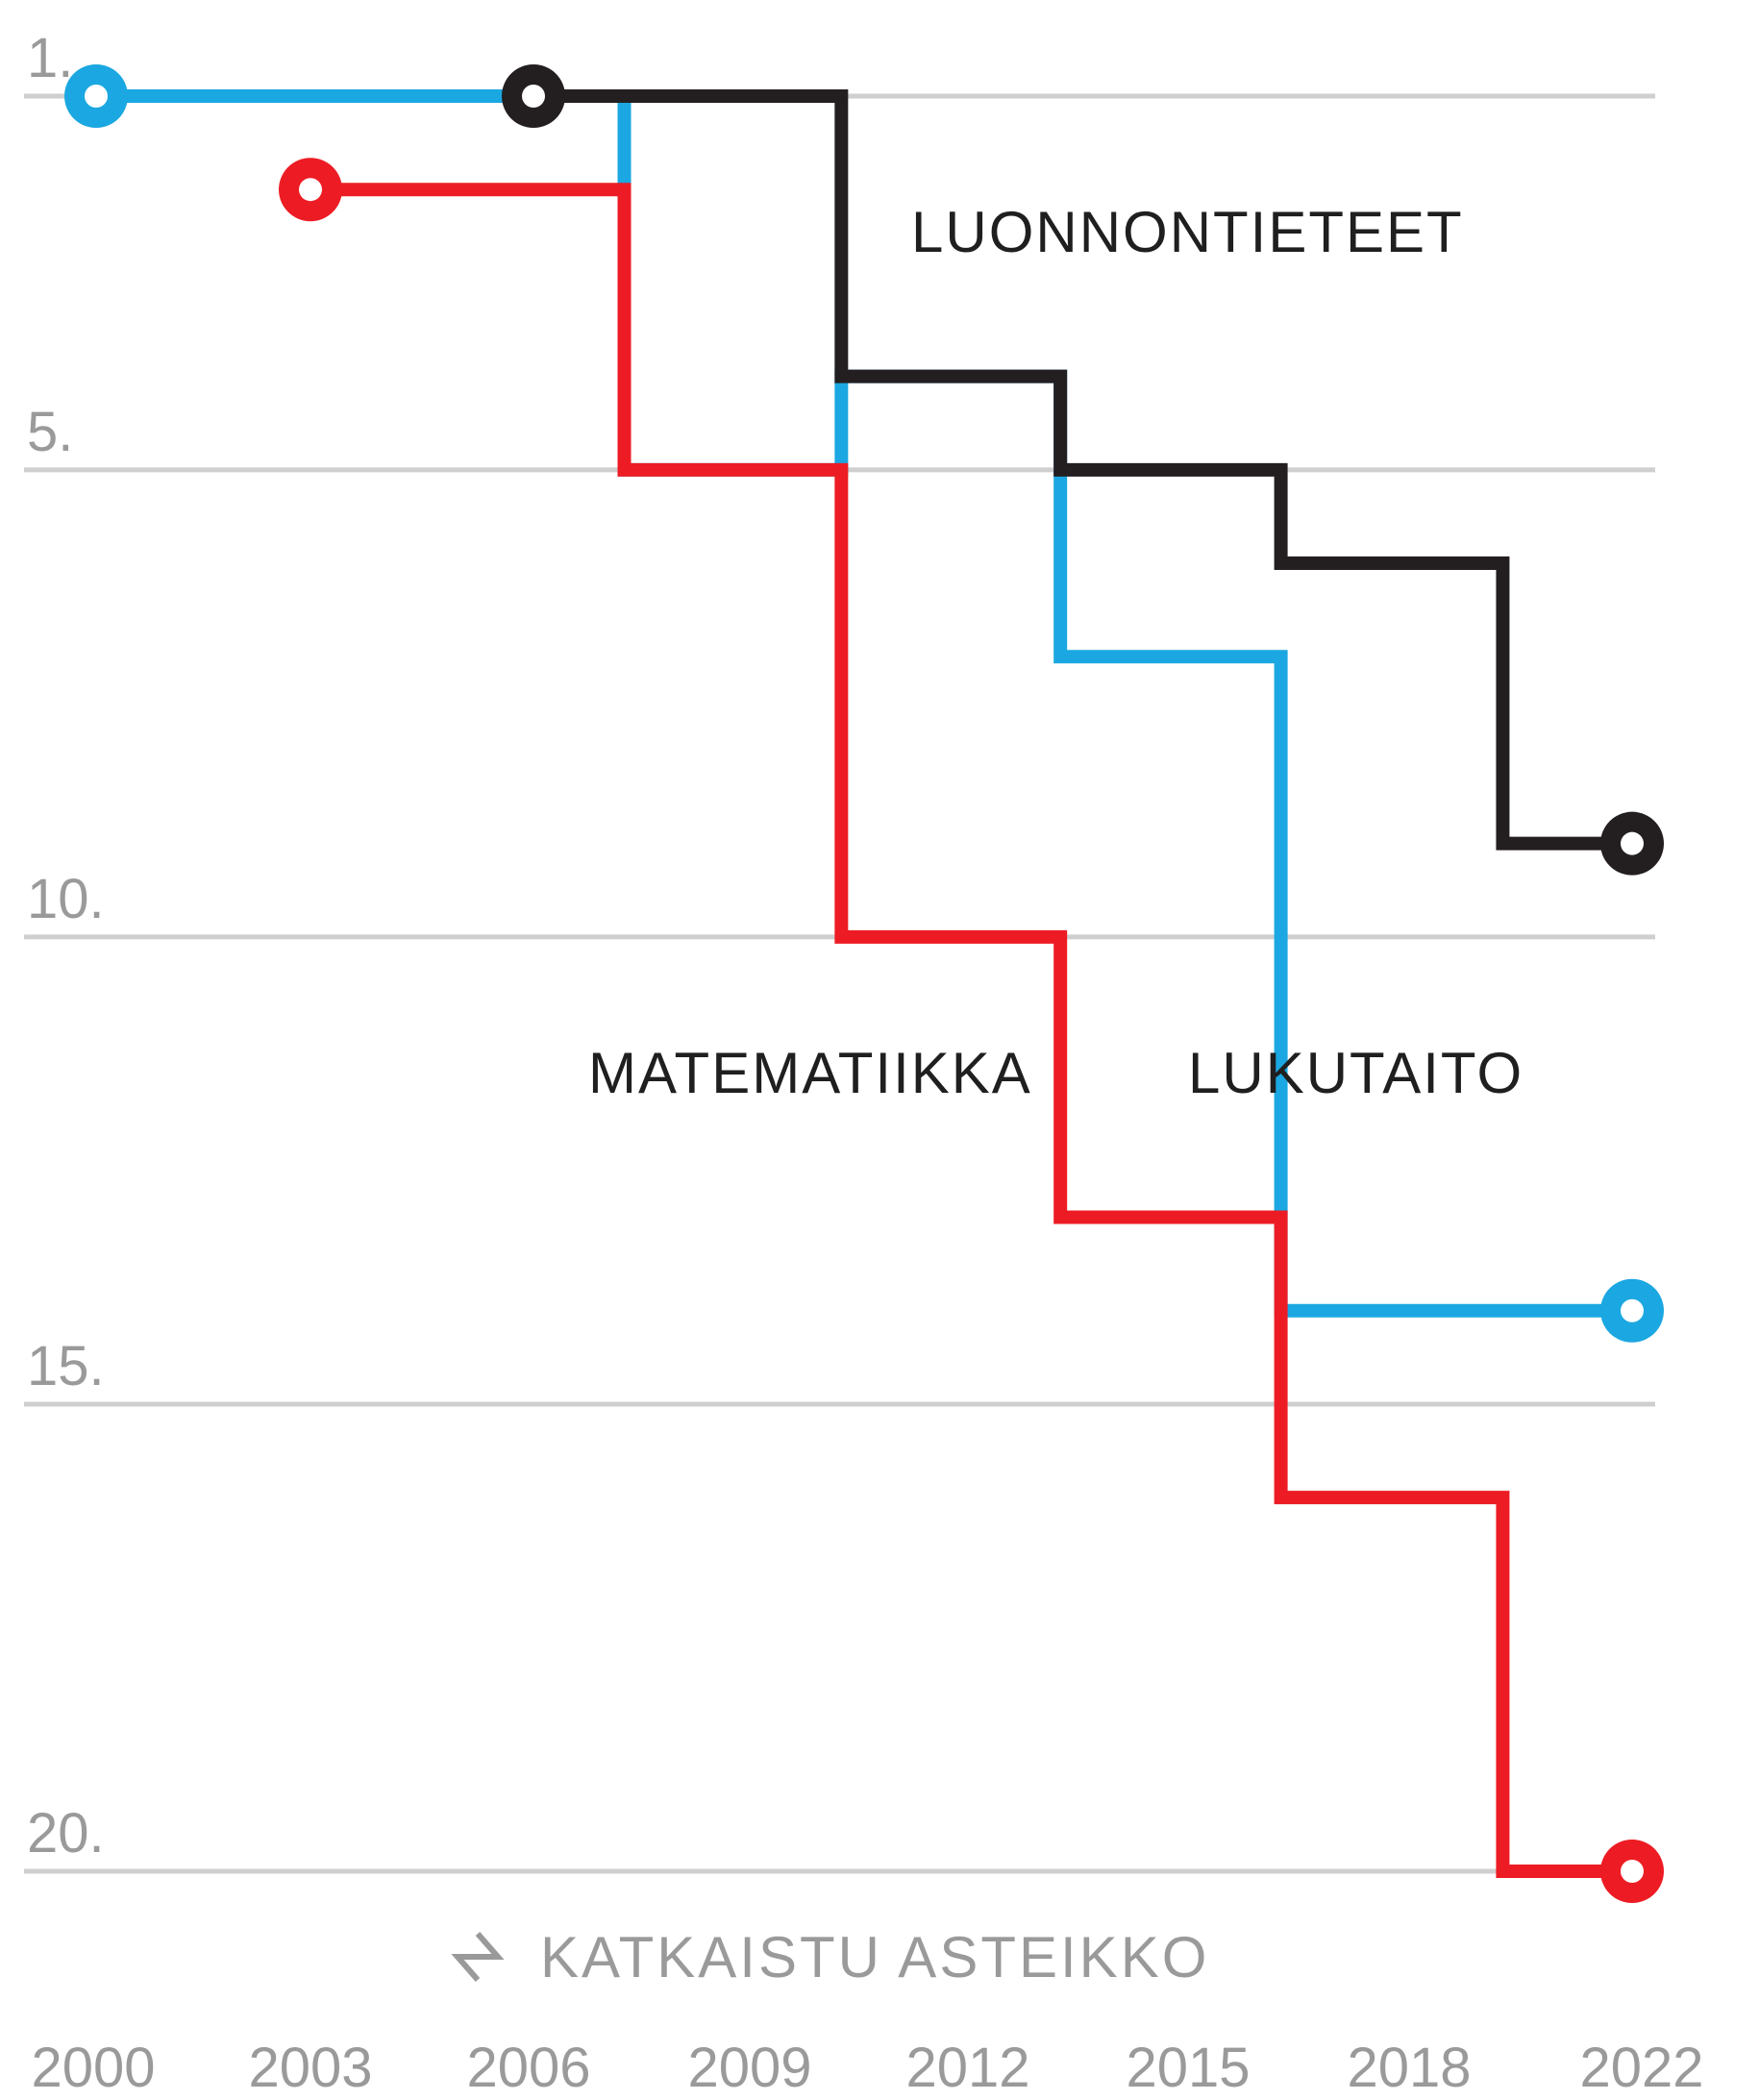  Describe the element at coordinates (66, 1833) in the screenshot. I see `y-tick-label: 20.` at that location.